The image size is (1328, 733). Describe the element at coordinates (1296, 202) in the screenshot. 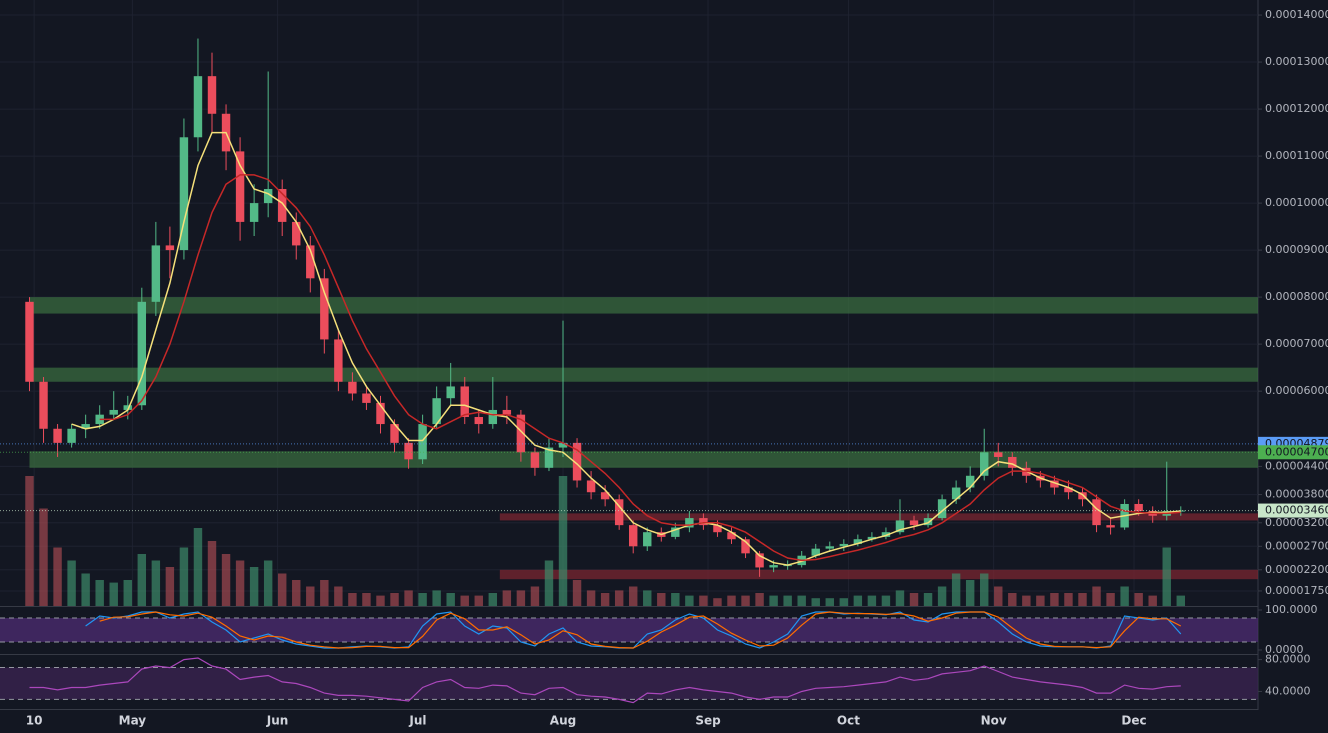

I see `y-tick-label: 0.00010000` at that location.